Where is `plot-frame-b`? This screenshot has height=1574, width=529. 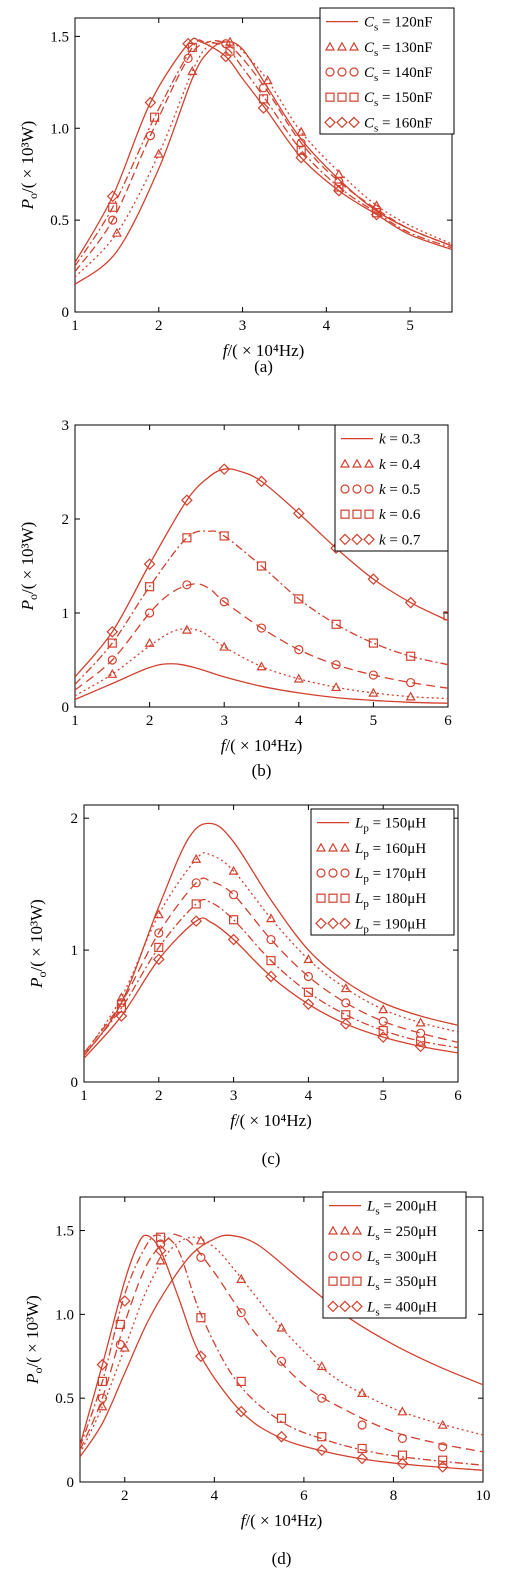 plot-frame-b is located at coordinates (261, 566).